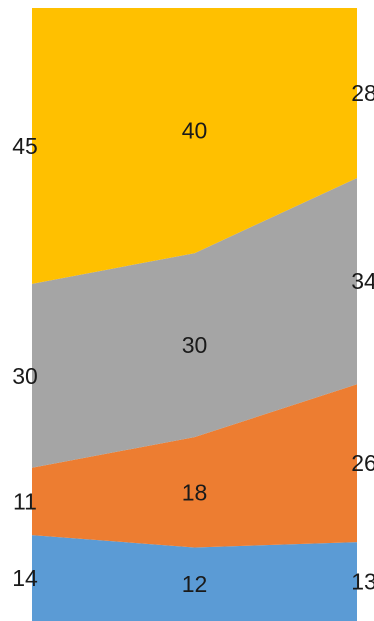  What do you see at coordinates (362, 582) in the screenshot?
I see `data-label-series-1-point-3: 13` at bounding box center [362, 582].